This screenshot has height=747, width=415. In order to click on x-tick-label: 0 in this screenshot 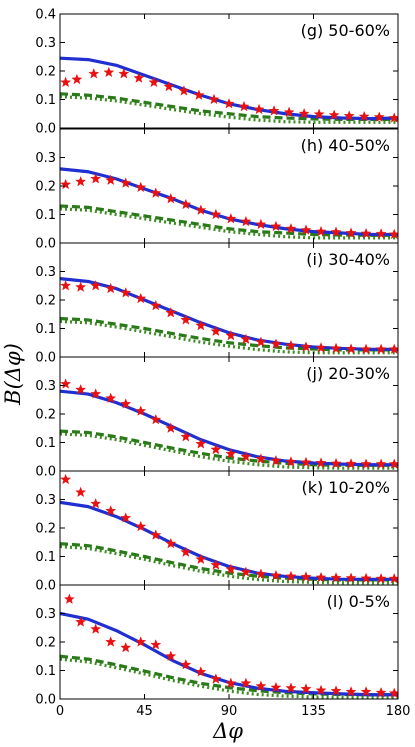, I will do `click(60, 711)`.